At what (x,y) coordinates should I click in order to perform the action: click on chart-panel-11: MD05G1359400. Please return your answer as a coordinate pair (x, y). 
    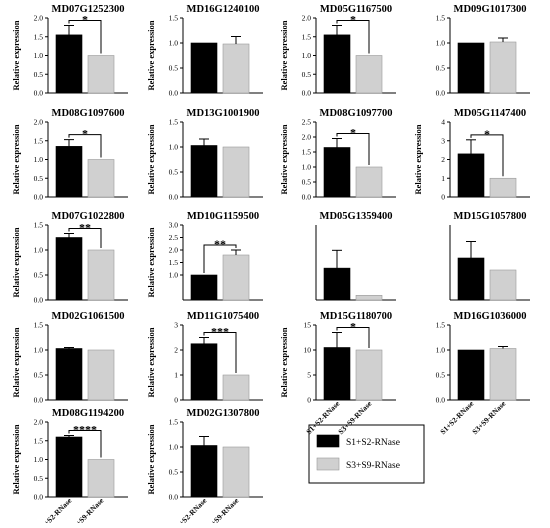
    Looking at the image, I should click on (355, 256).